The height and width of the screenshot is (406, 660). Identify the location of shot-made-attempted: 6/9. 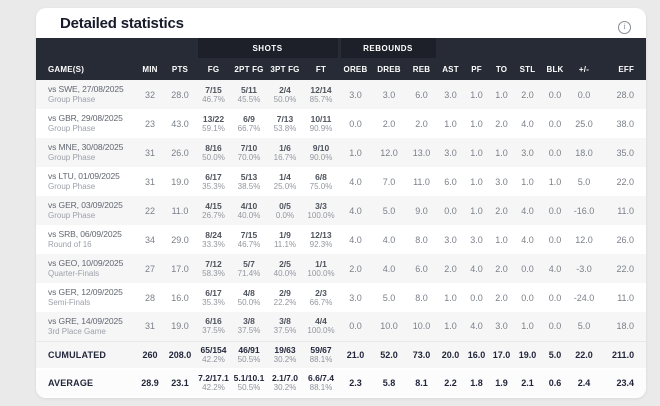
(249, 118).